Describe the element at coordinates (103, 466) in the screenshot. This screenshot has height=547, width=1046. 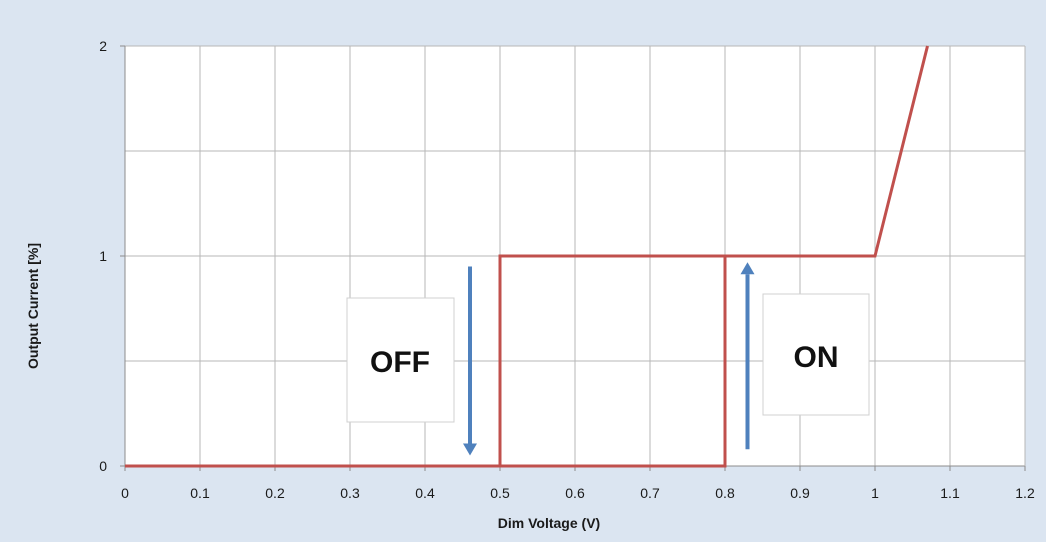
I see `y-tick-label: 0` at that location.